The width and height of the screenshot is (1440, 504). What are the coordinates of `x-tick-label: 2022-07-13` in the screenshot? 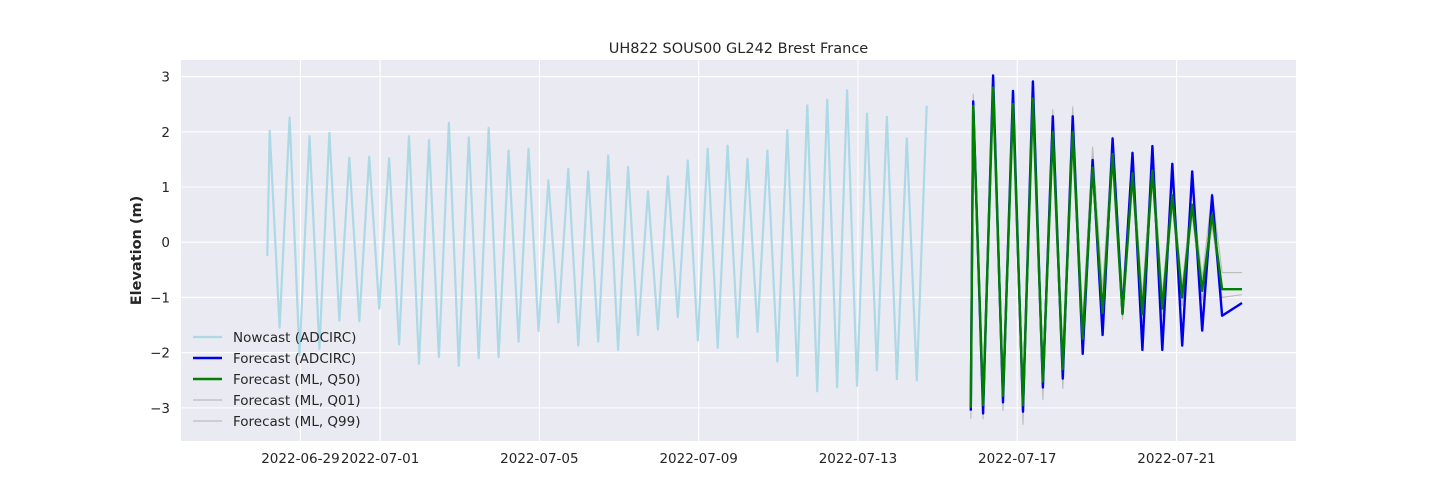 It's located at (858, 459).